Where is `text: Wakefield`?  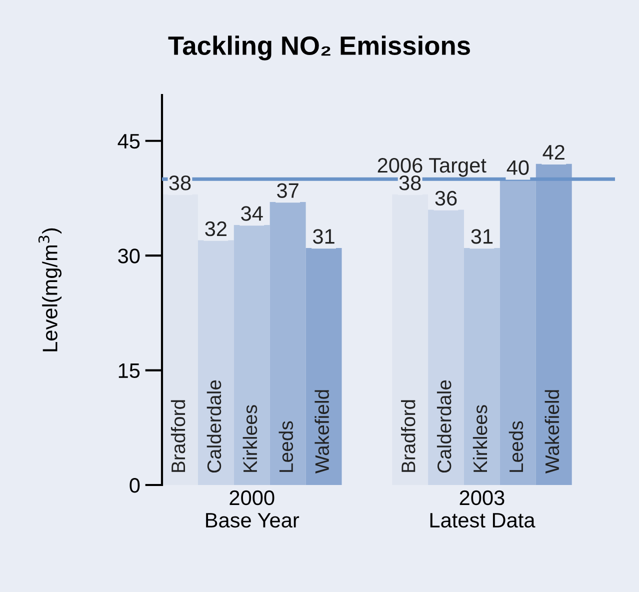 text: Wakefield is located at coordinates (552, 432).